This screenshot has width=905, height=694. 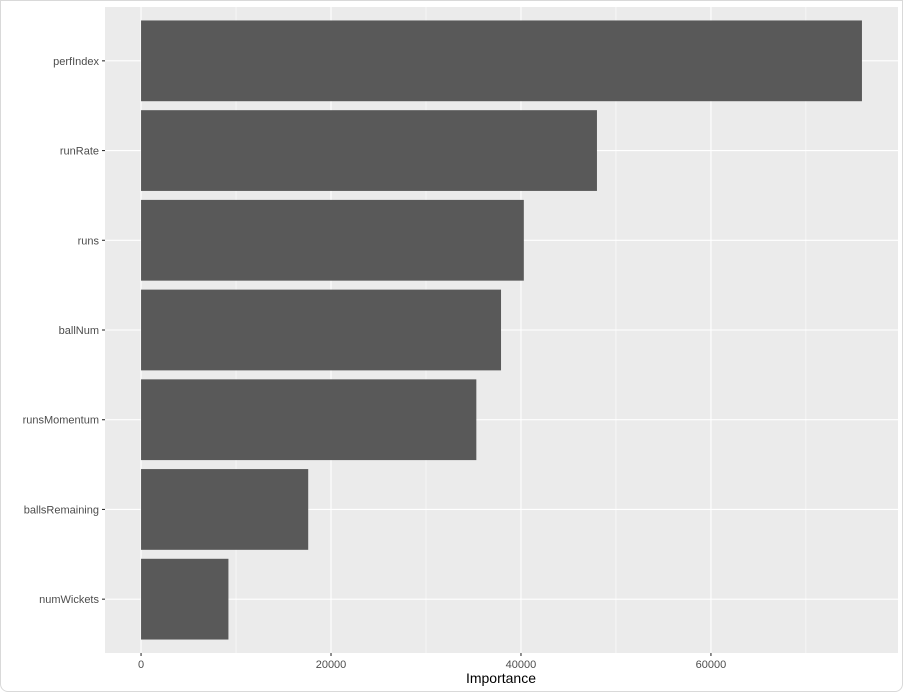 What do you see at coordinates (501, 678) in the screenshot?
I see `x-axis-title: Importance` at bounding box center [501, 678].